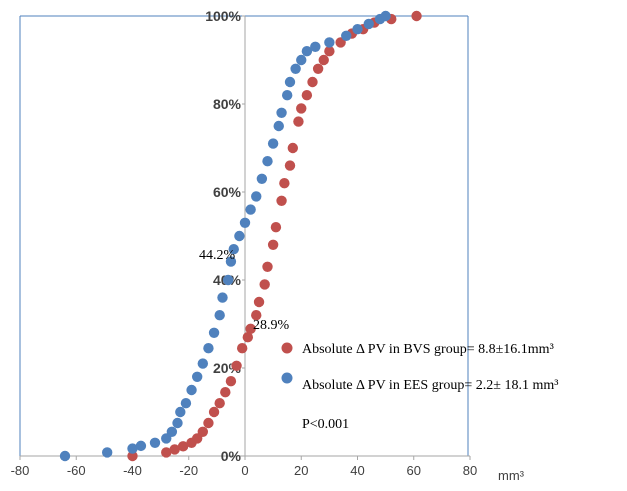 The height and width of the screenshot is (491, 627). I want to click on x-tick-label: 40, so click(357, 470).